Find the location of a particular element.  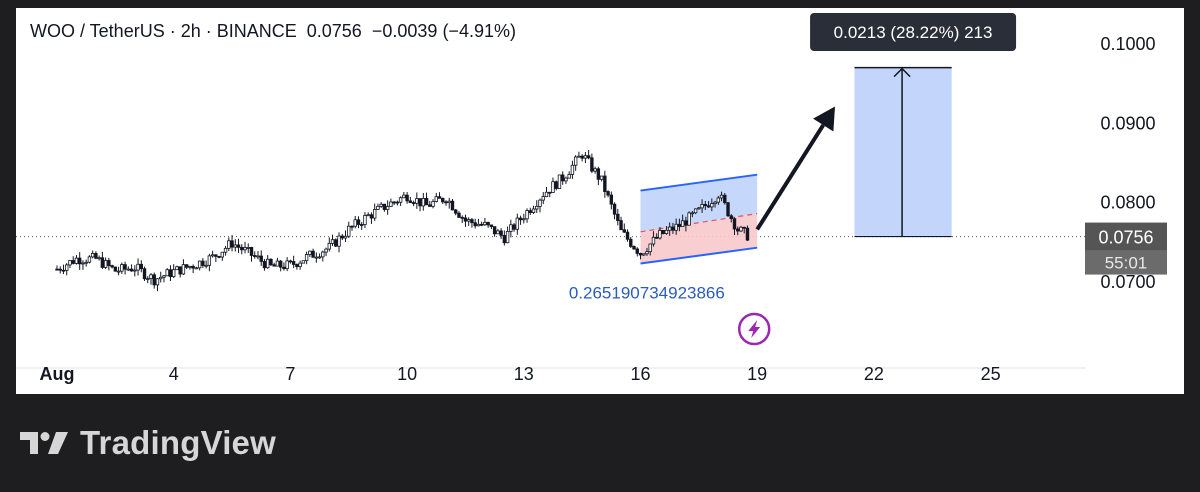

price-badge-value: 0.0756 is located at coordinates (1125, 238).